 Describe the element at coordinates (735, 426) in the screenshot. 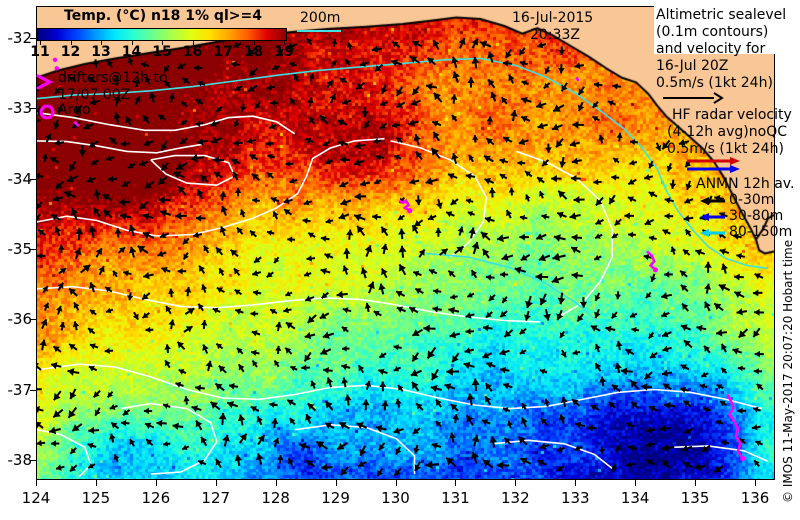

I see `drifter-track` at that location.